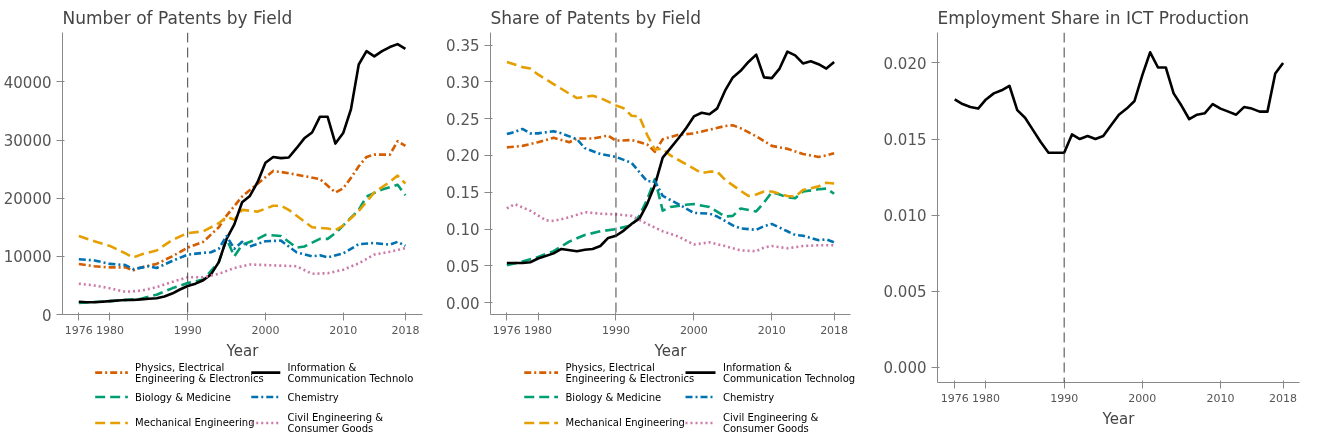  Describe the element at coordinates (27, 199) in the screenshot. I see `y-tick-label: 20000` at that location.